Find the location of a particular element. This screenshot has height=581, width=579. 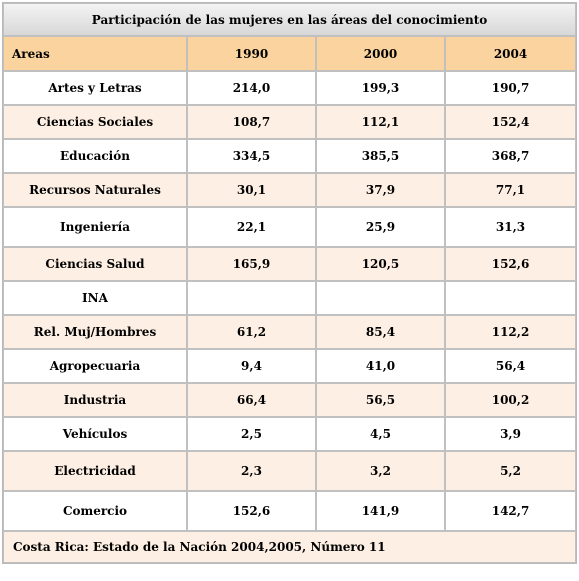

cell-area: Rel. Muj/Hombres is located at coordinates (95, 332).